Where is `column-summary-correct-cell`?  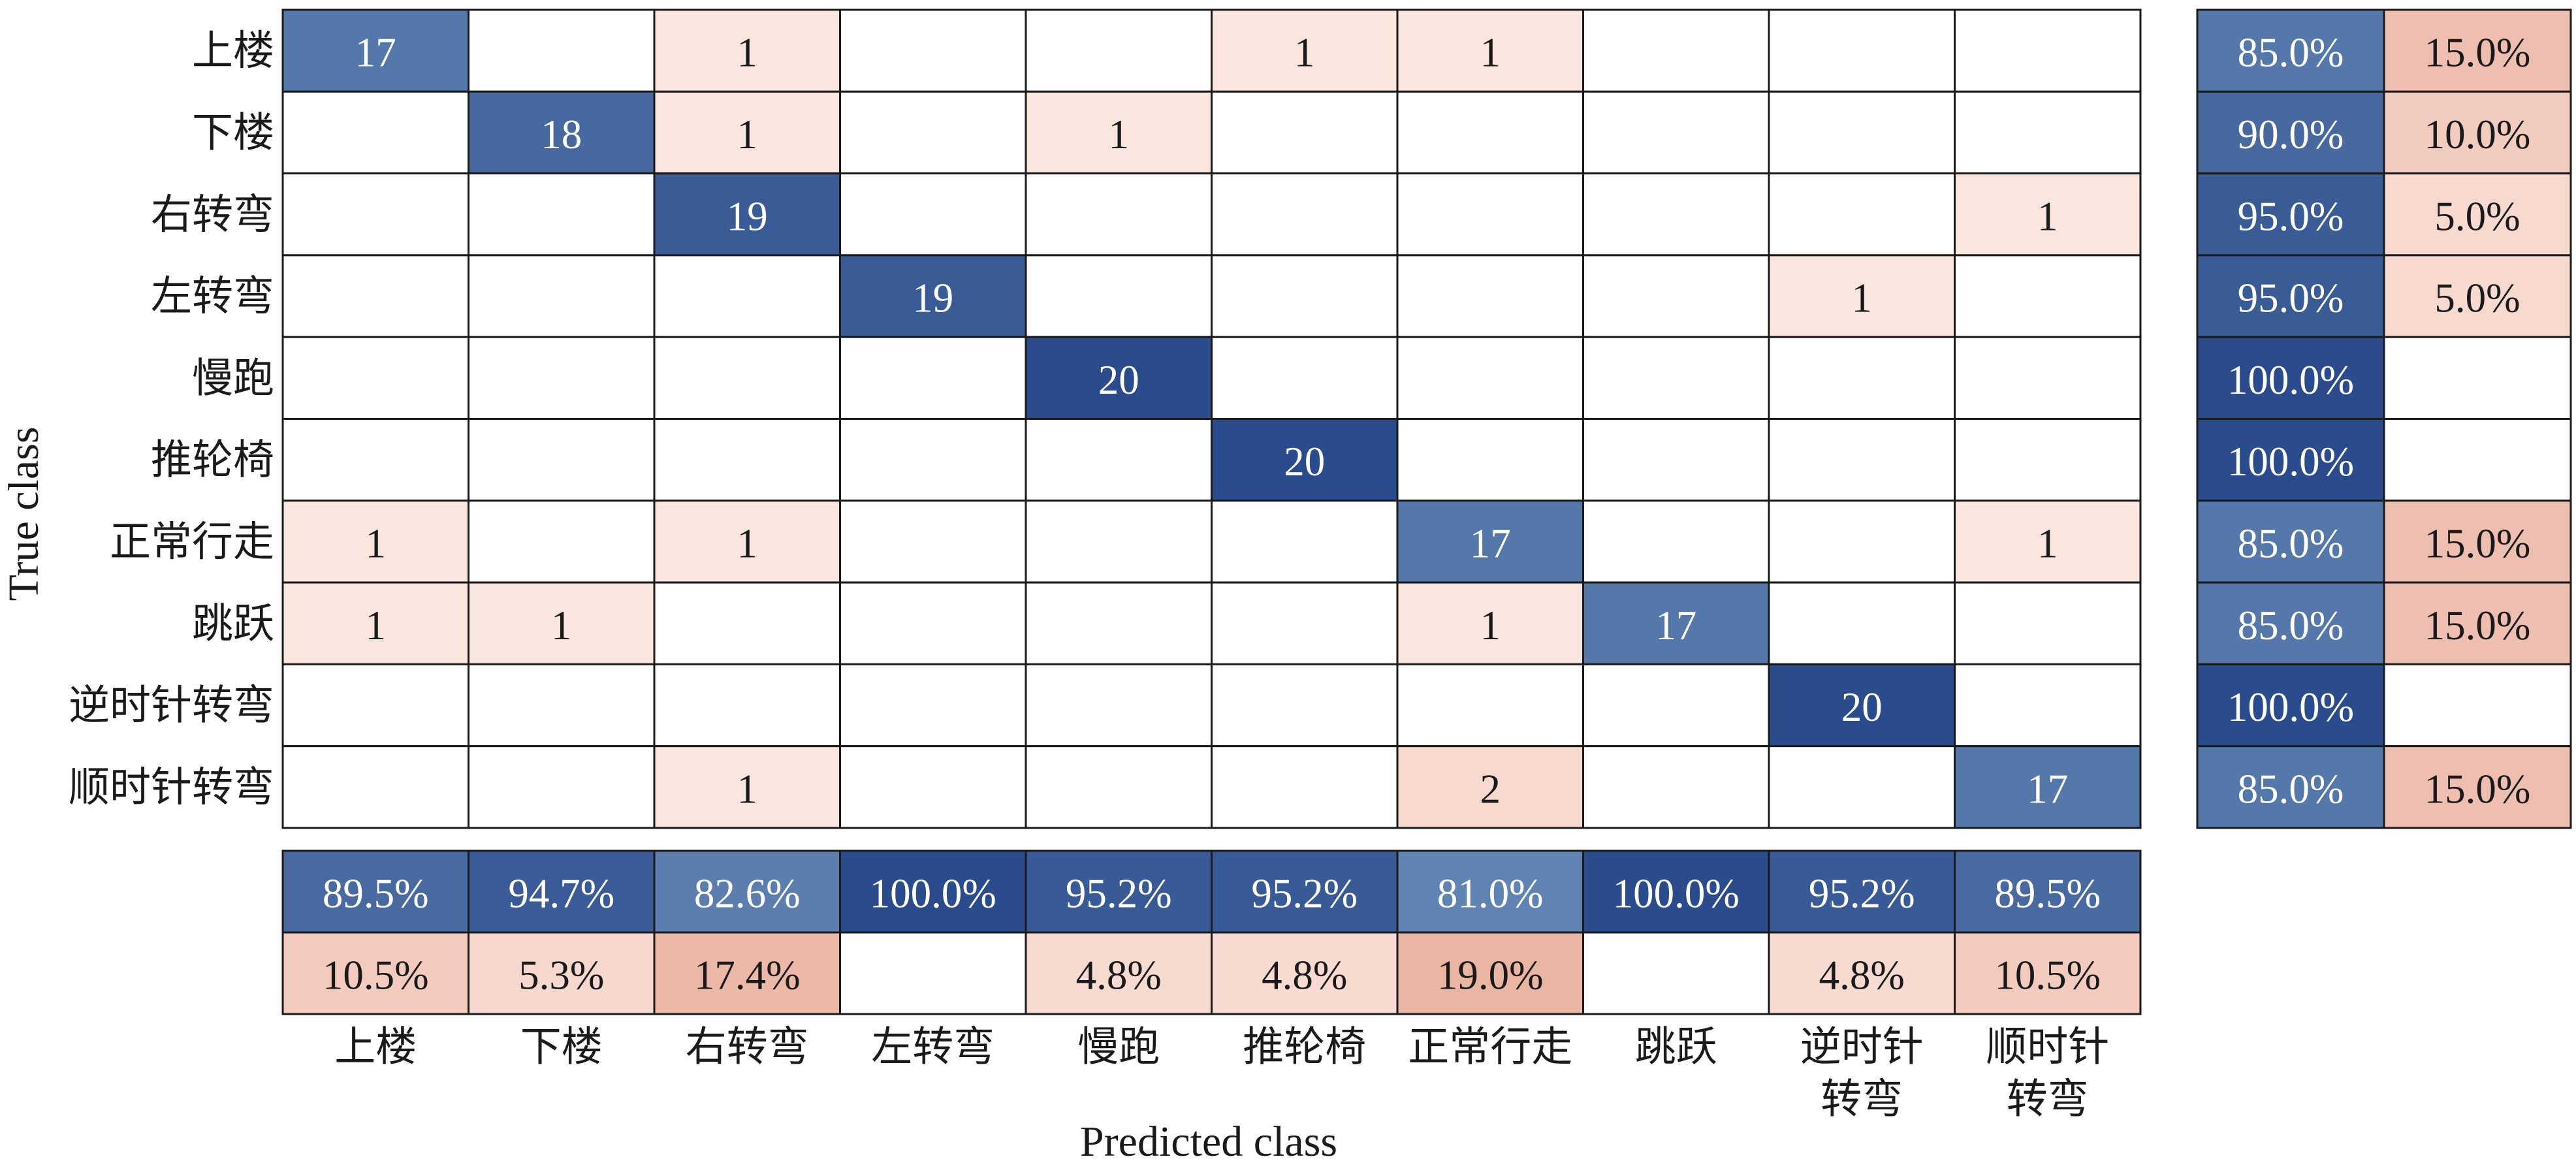
column-summary-correct-cell is located at coordinates (2048, 891).